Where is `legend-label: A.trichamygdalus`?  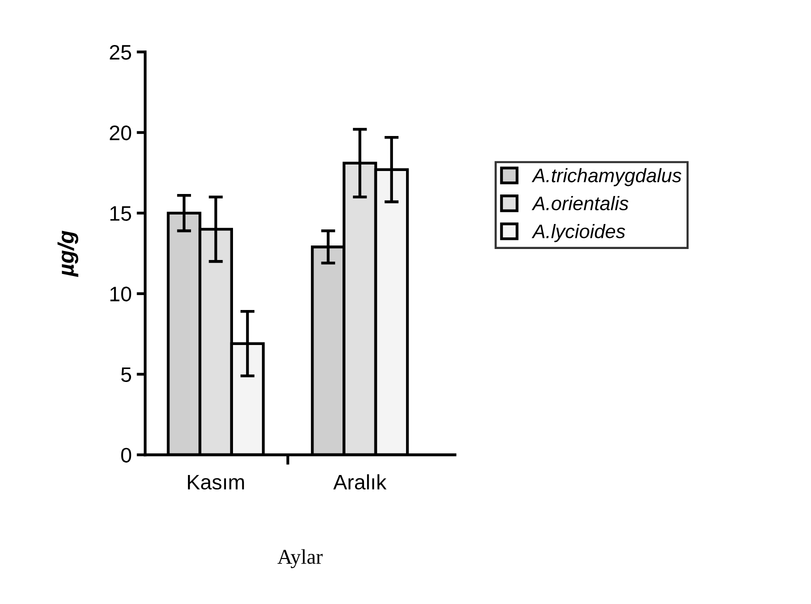
legend-label: A.trichamygdalus is located at coordinates (607, 177).